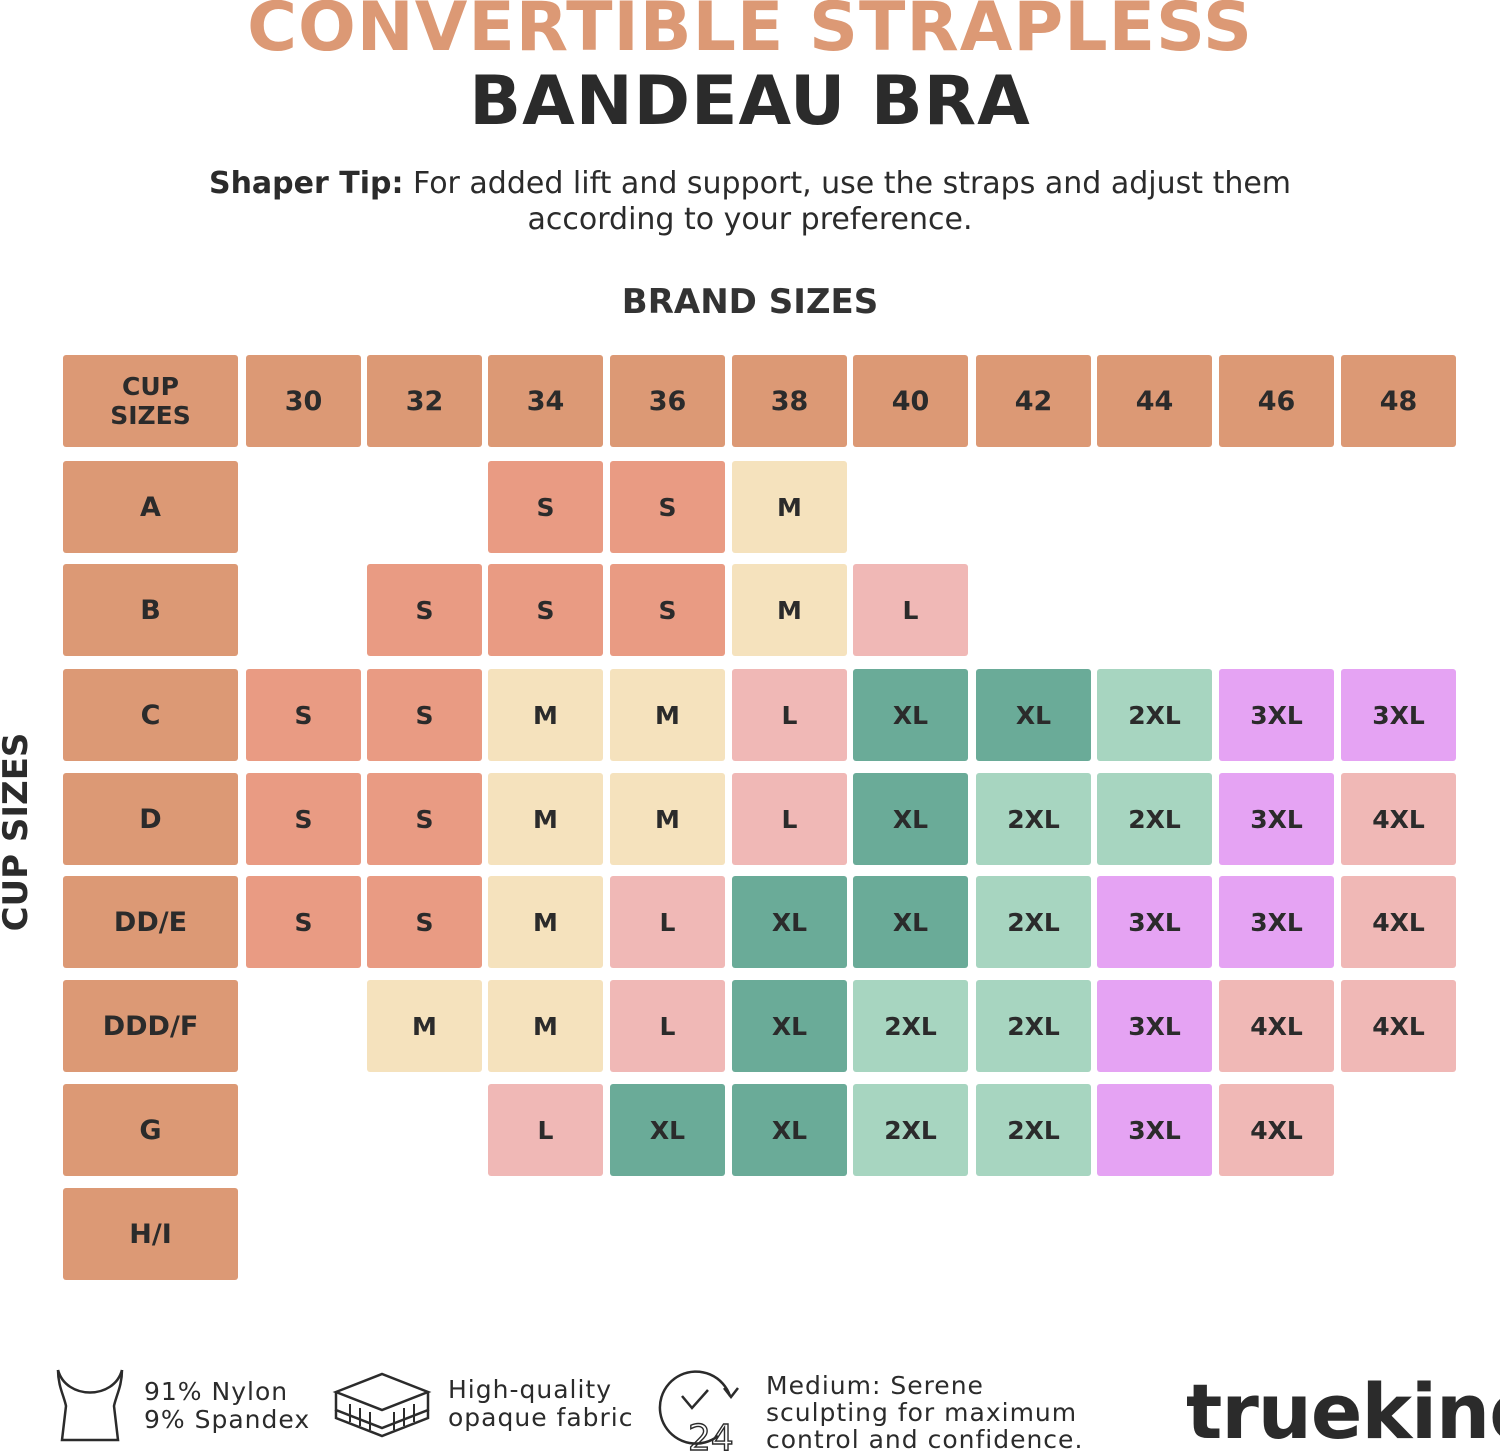 The width and height of the screenshot is (1500, 1456). What do you see at coordinates (150, 1130) in the screenshot?
I see `cup-size-row-header: G` at bounding box center [150, 1130].